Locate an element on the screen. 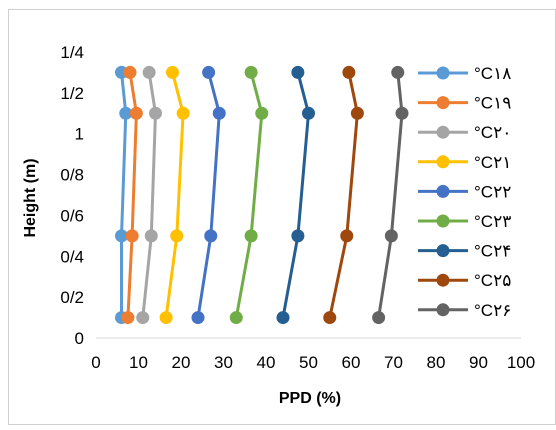 The image size is (556, 430). legend-entry: °C۲۳ is located at coordinates (464, 221).